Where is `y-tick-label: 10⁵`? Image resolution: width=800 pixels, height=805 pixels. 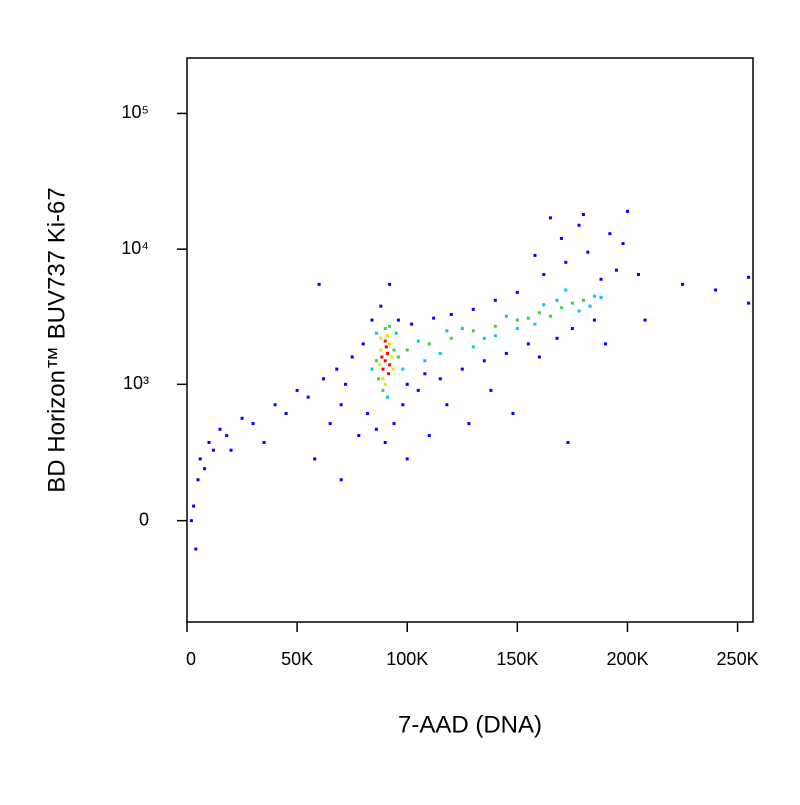
y-tick-label: 10⁵ is located at coordinates (135, 112).